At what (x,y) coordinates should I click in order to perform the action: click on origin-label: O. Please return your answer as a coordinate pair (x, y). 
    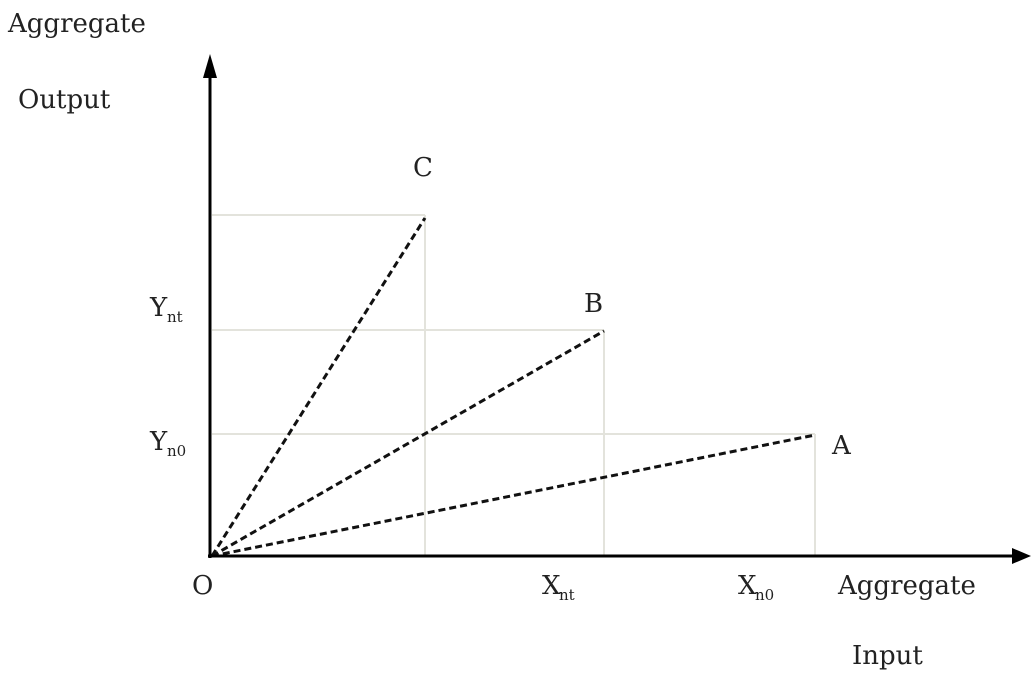
    Looking at the image, I should click on (202, 586).